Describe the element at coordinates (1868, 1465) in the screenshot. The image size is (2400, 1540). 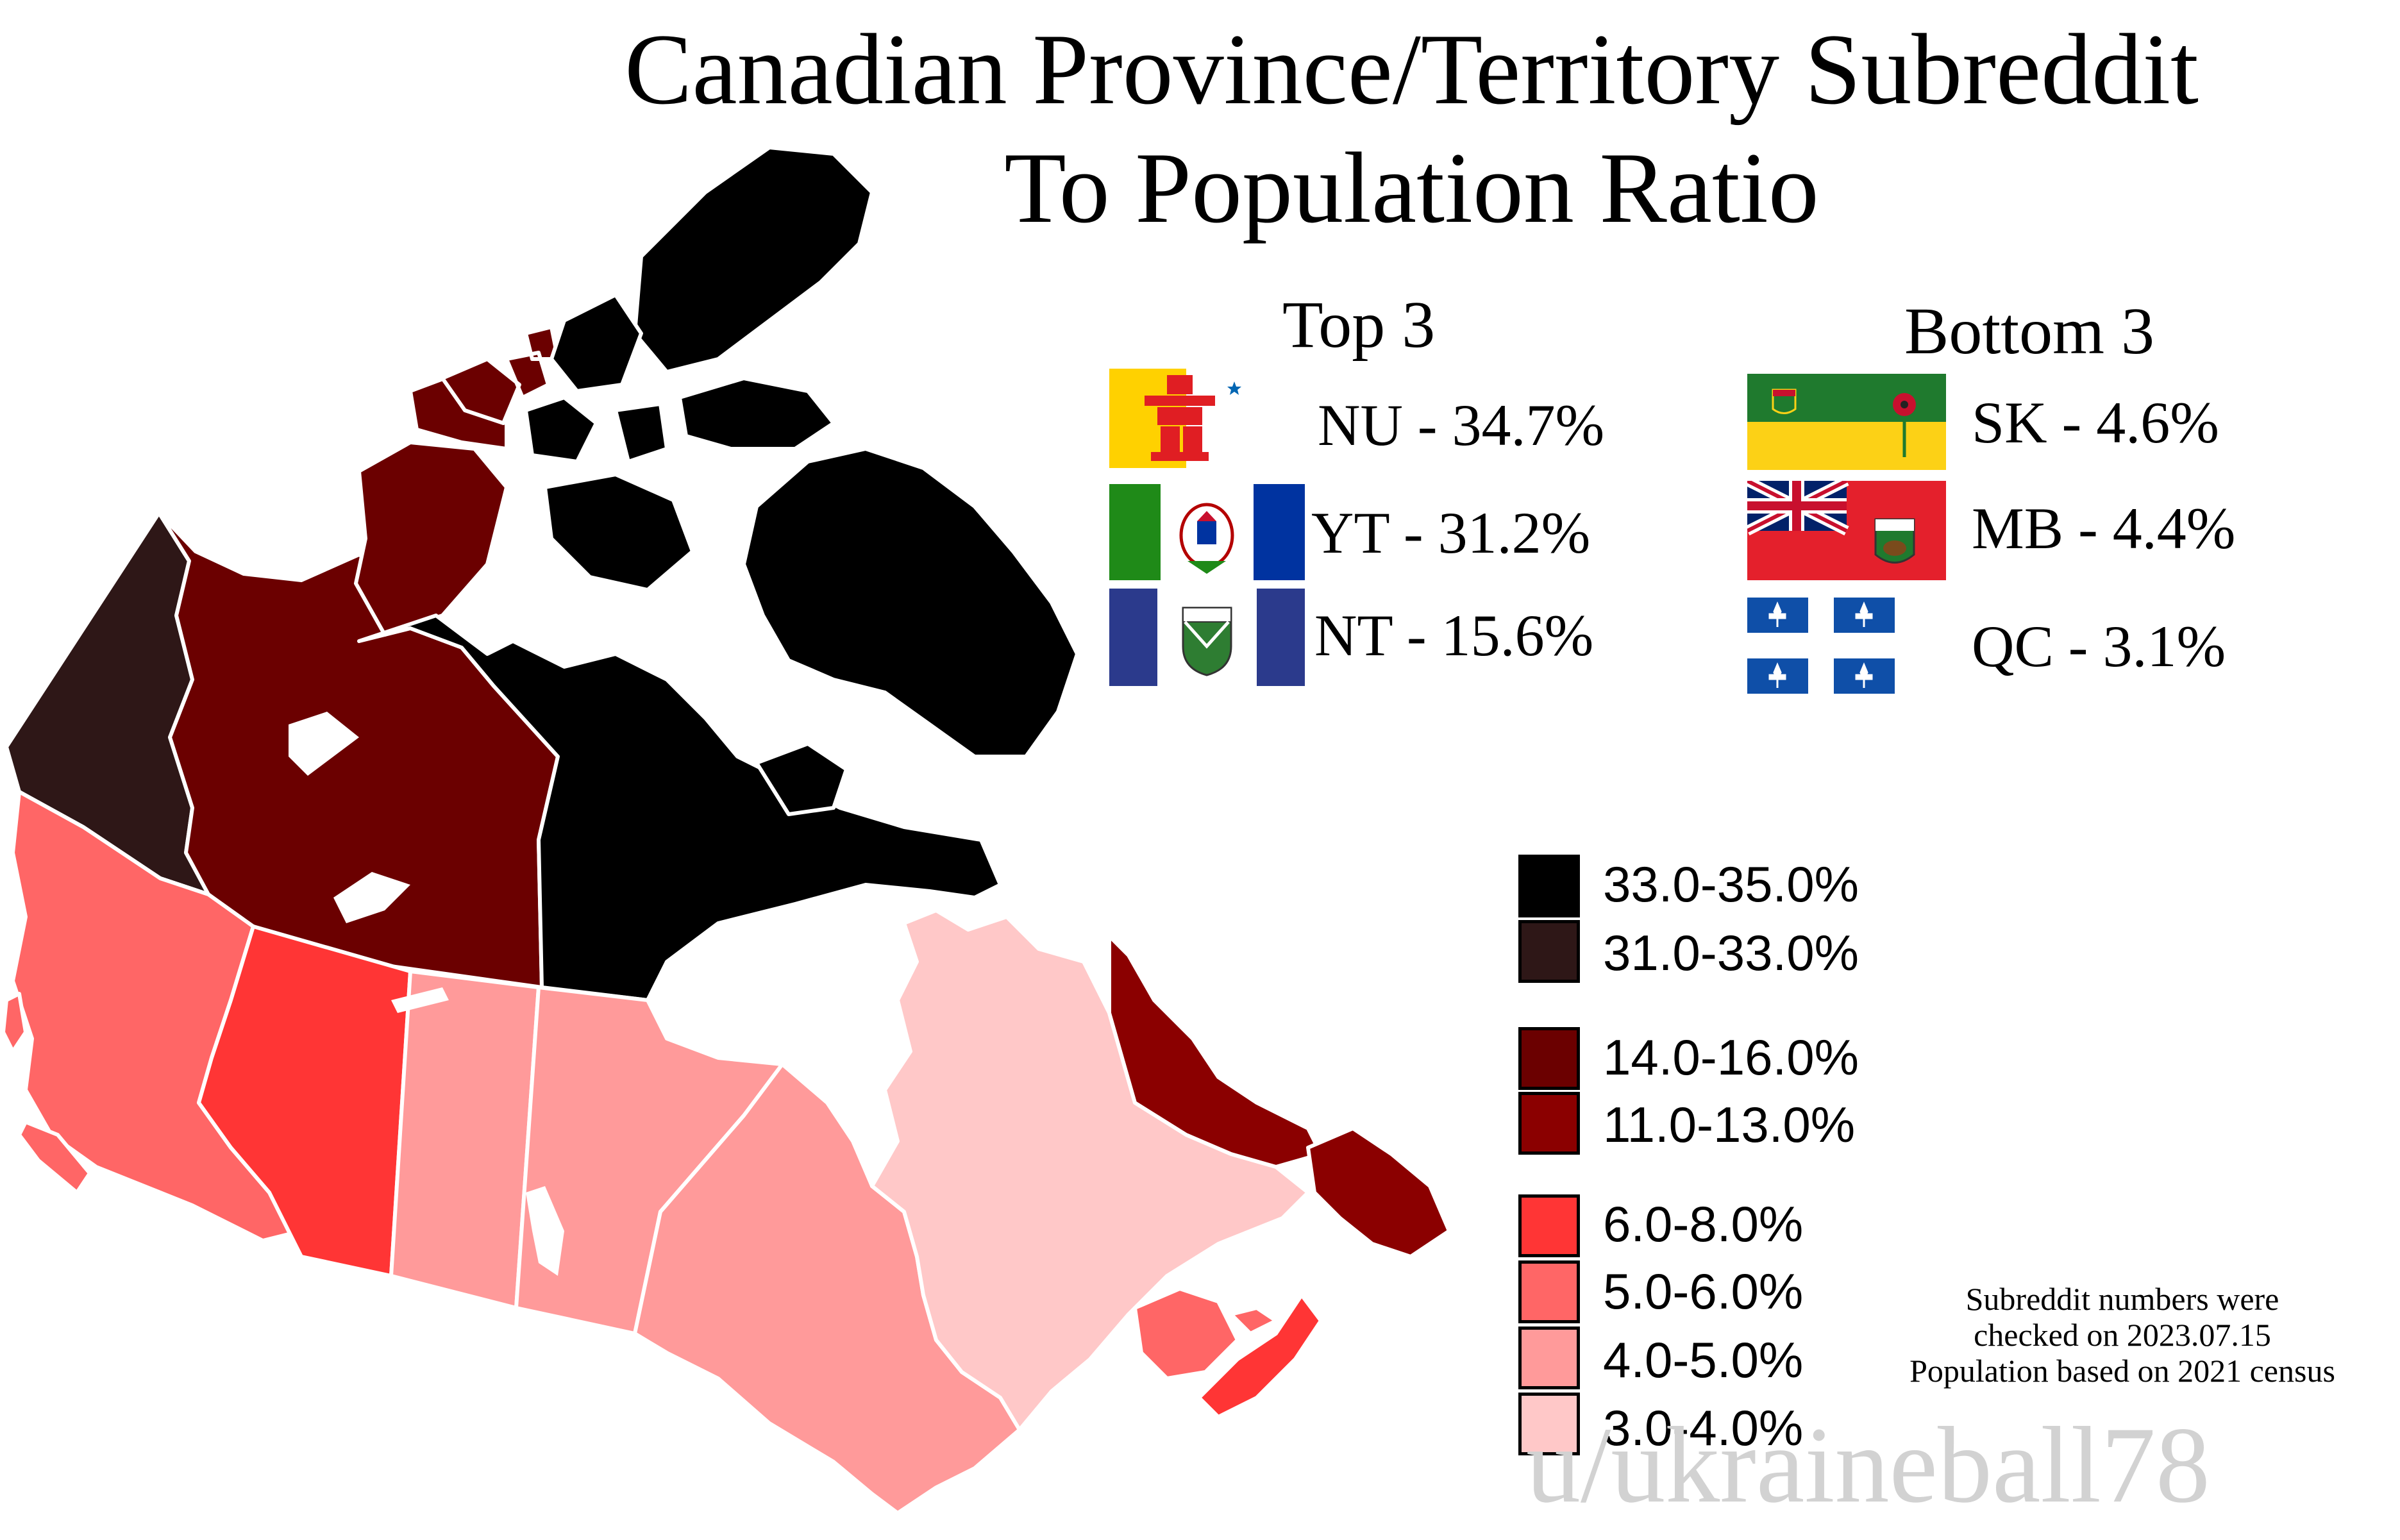
I see `author-credit: u/ukraineball78` at that location.